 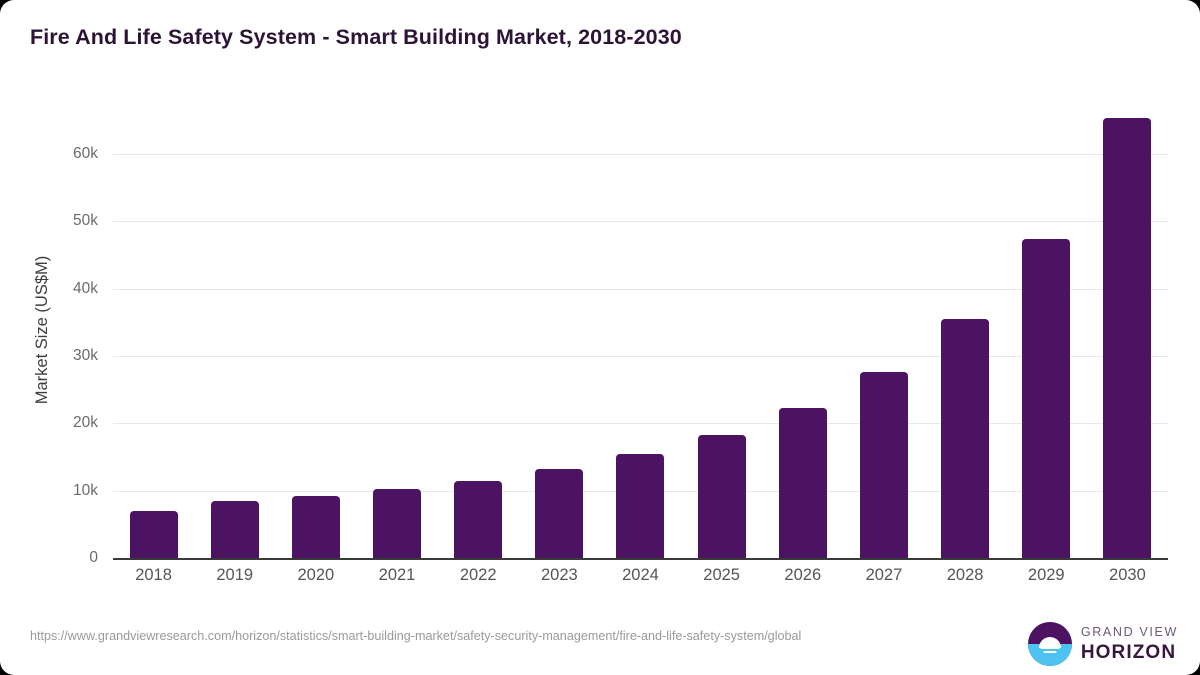 What do you see at coordinates (85, 423) in the screenshot?
I see `y-tick-label: 20k` at bounding box center [85, 423].